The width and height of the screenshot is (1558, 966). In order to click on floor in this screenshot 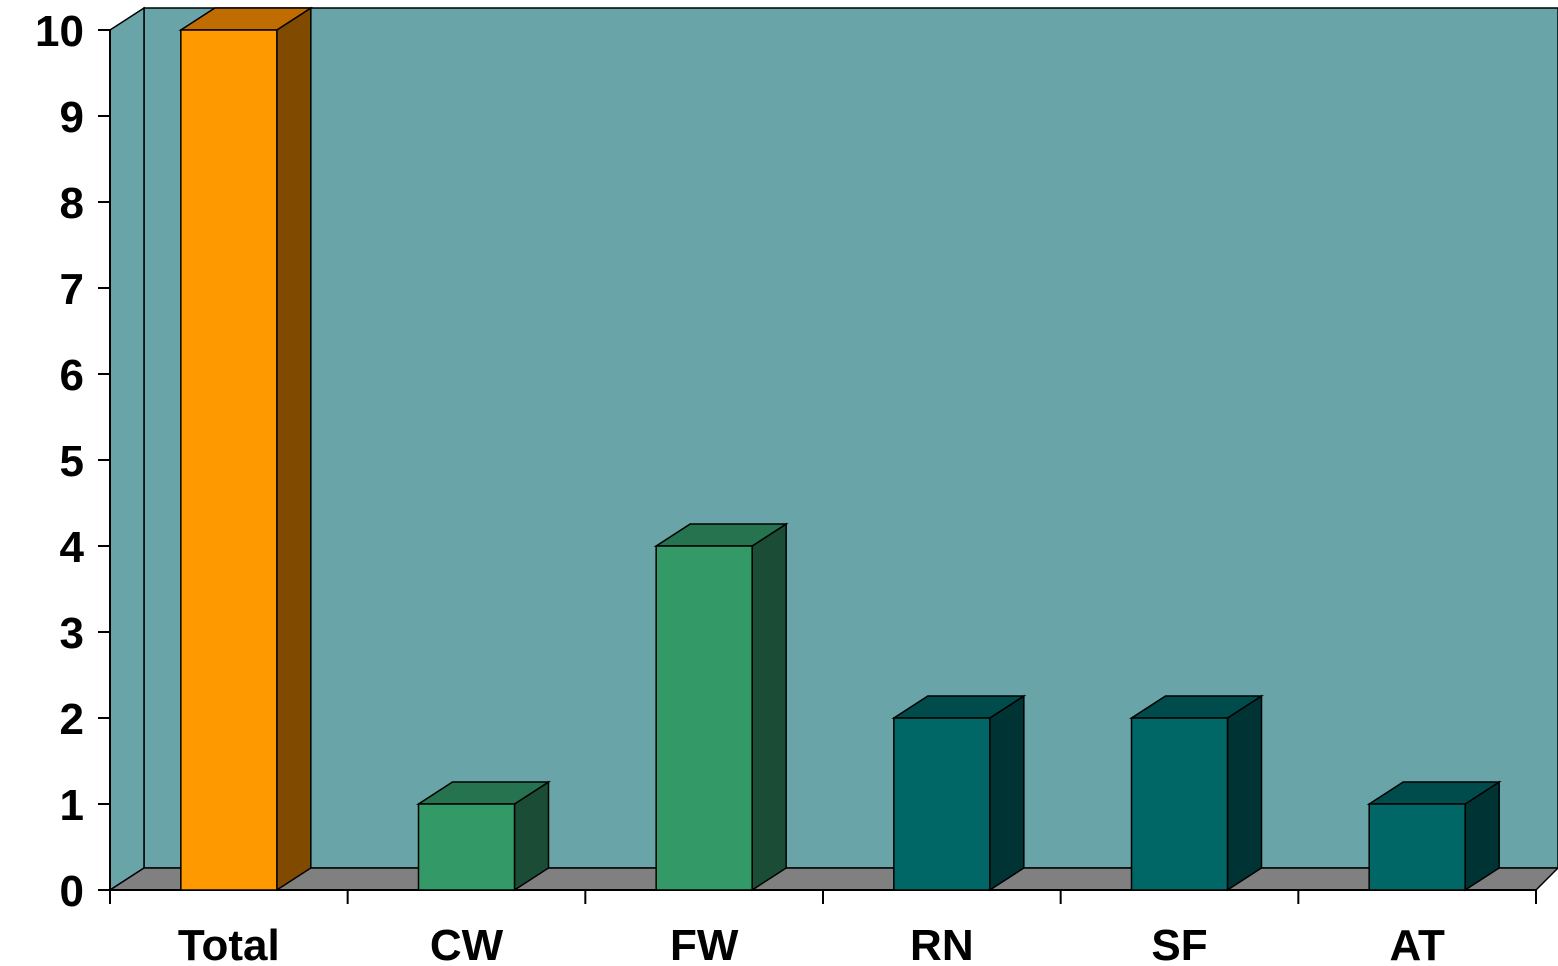, I will do `click(832, 879)`.